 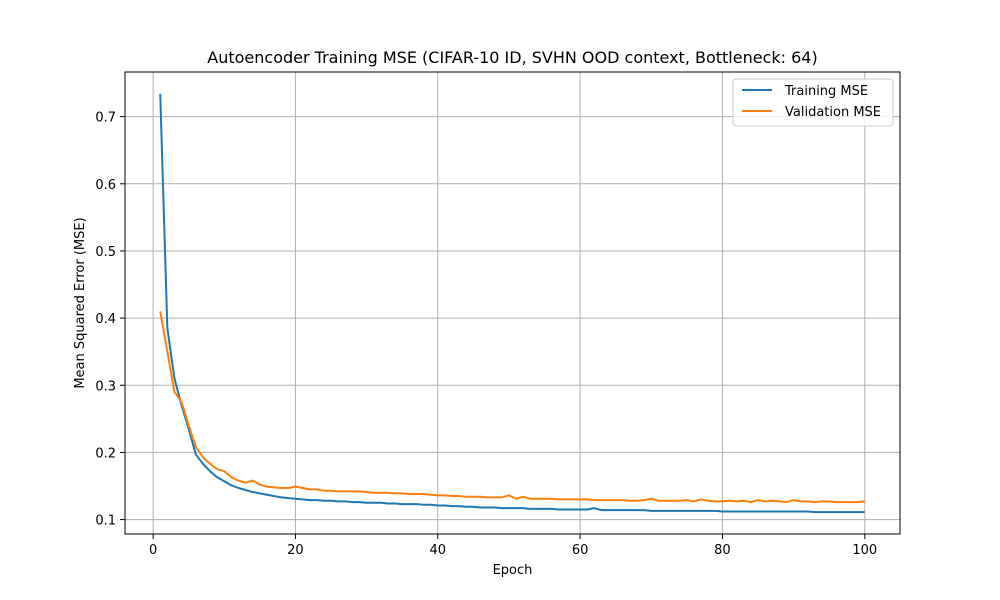 What do you see at coordinates (105, 521) in the screenshot?
I see `y-tick-label: 0.1` at bounding box center [105, 521].